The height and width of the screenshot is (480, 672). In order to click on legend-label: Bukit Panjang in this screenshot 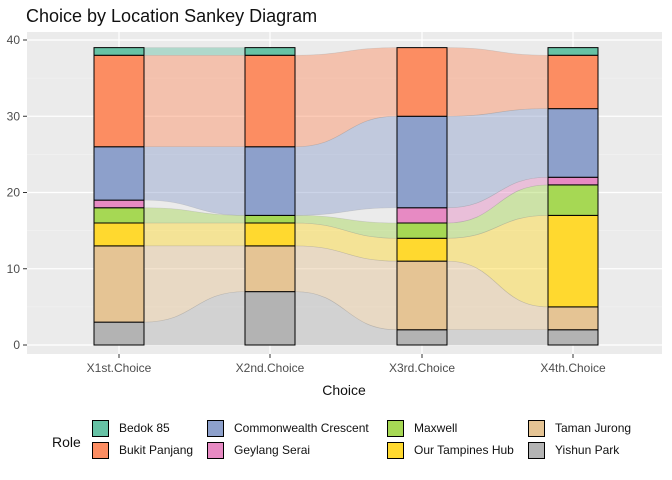, I will do `click(156, 450)`.